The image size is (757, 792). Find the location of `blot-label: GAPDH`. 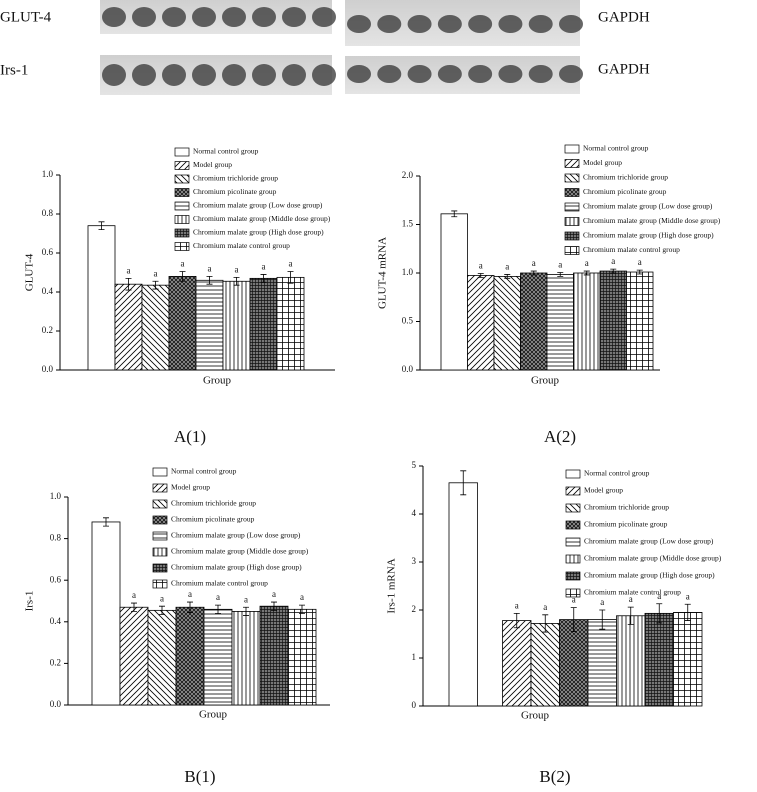

blot-label: GAPDH is located at coordinates (624, 69).